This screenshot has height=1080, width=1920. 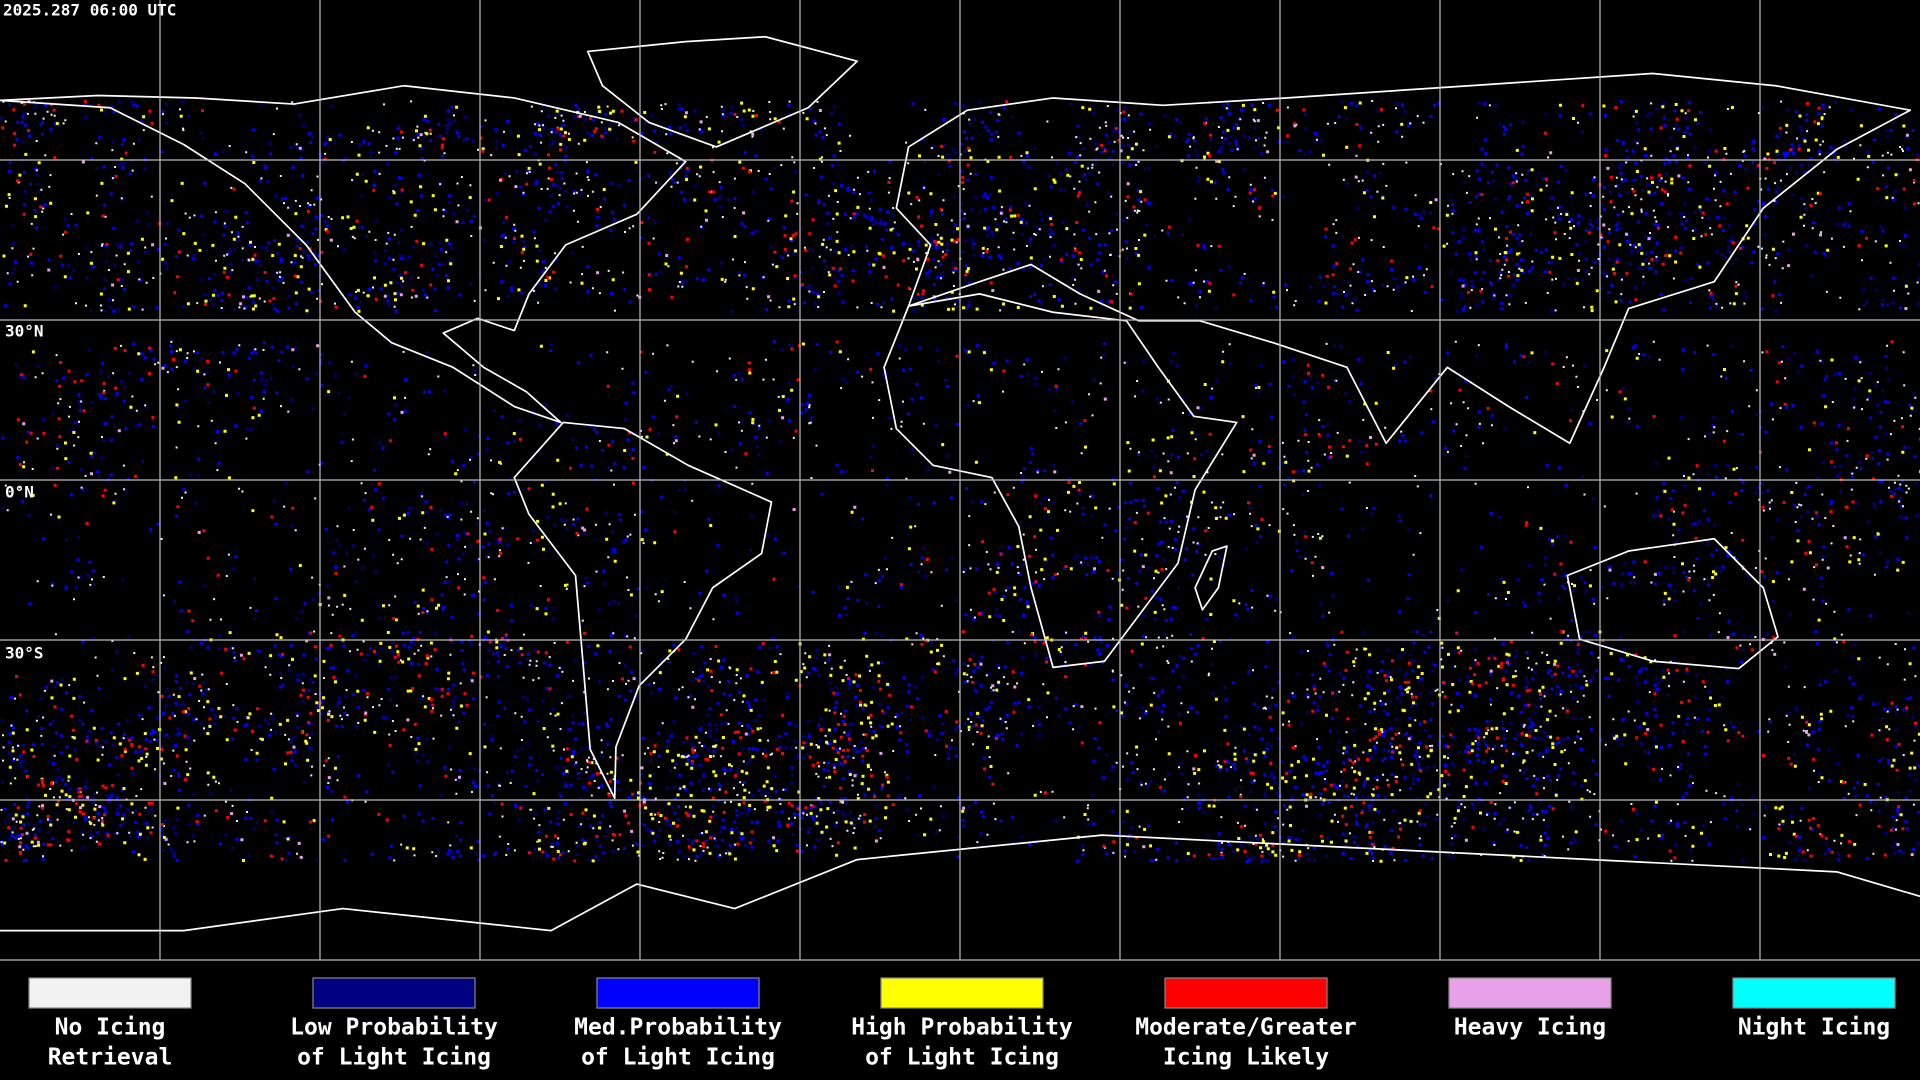 What do you see at coordinates (960, 883) in the screenshot?
I see `coastline-antarctica` at bounding box center [960, 883].